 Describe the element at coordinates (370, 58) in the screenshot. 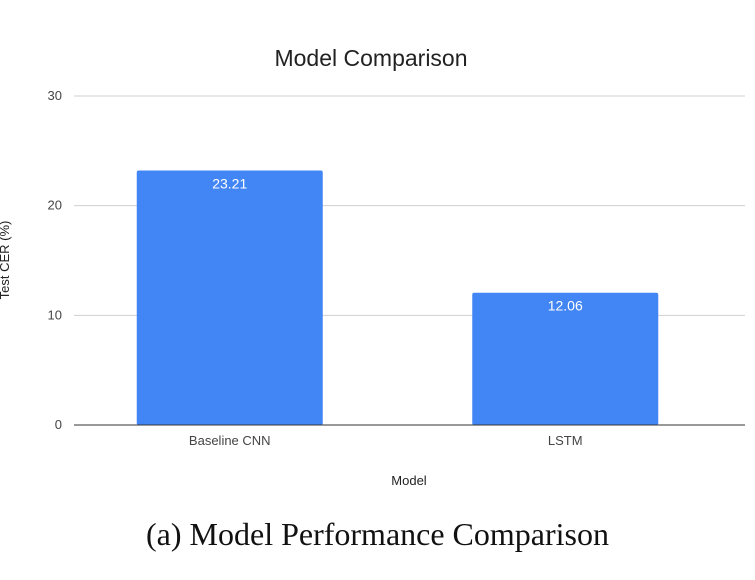

I see `chart-title: Model Comparison` at that location.